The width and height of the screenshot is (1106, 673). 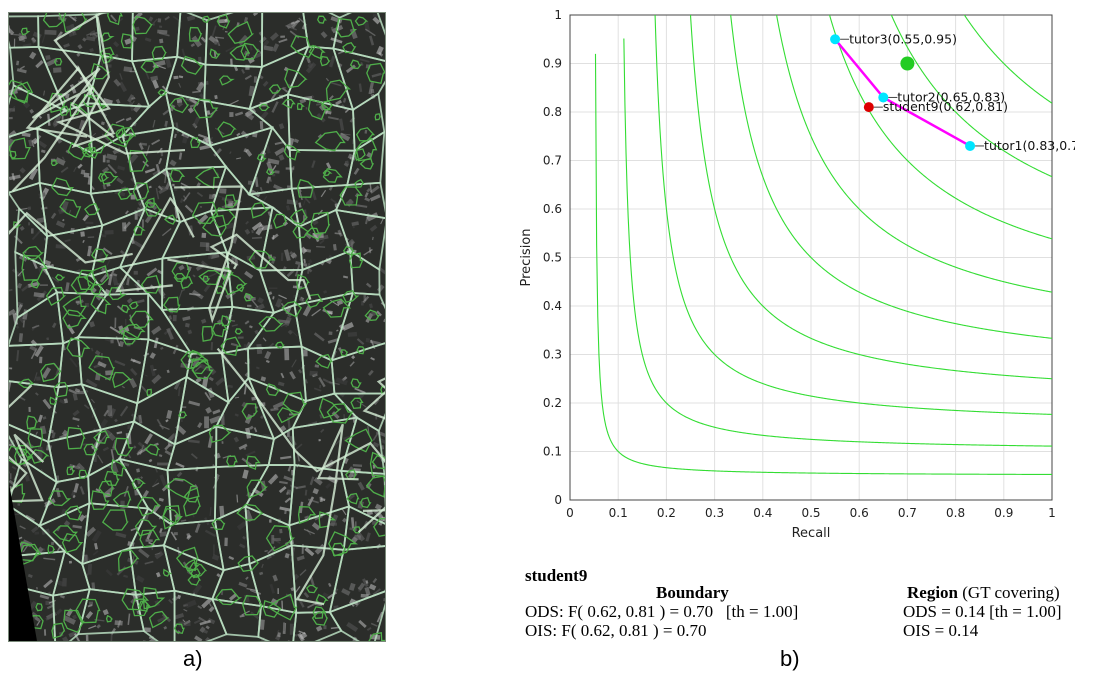 I want to click on x-tick-label: 0, so click(x=570, y=513).